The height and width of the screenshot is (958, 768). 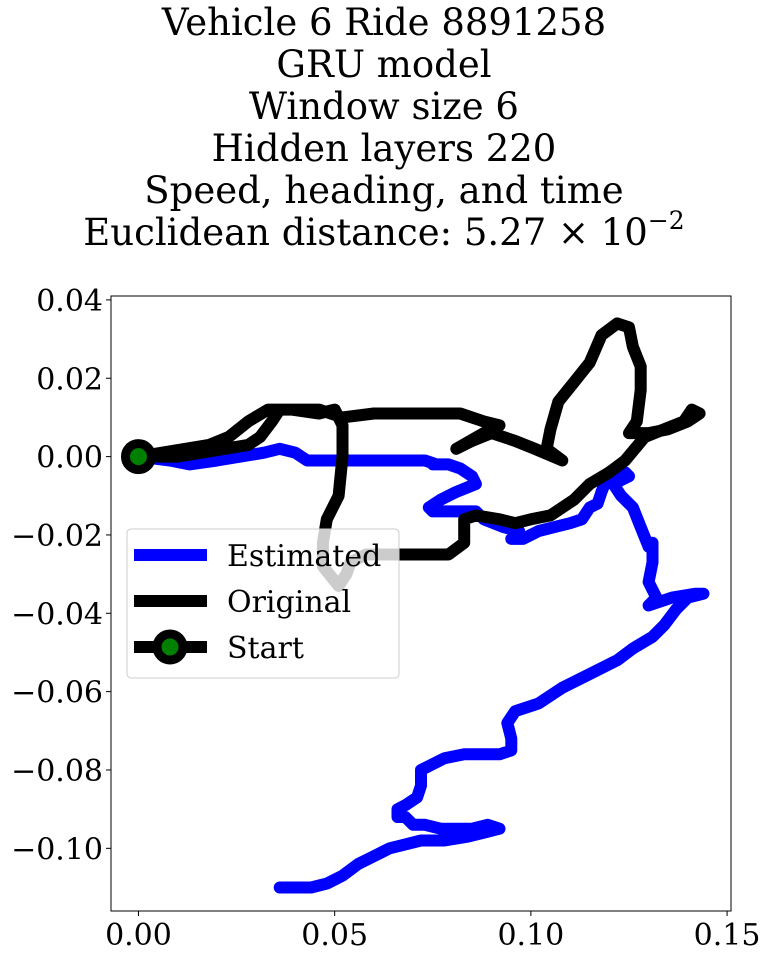 I want to click on y-tick-label: 0.00, so click(x=69, y=458).